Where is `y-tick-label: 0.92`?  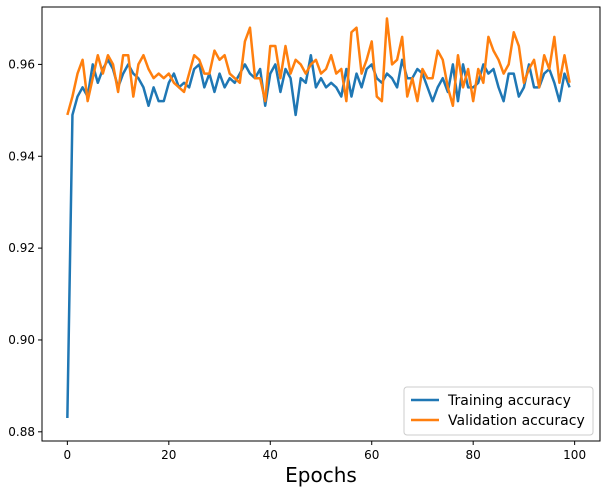
y-tick-label: 0.92 is located at coordinates (21, 248).